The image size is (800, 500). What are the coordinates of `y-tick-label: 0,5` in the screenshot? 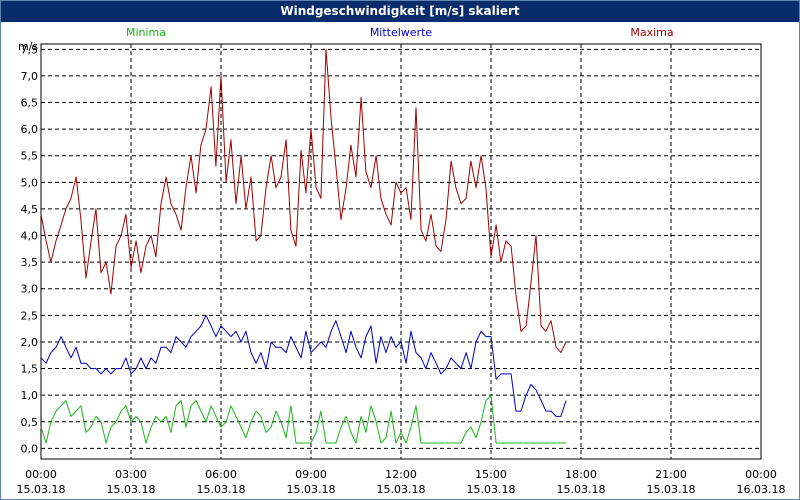 It's located at (30, 422).